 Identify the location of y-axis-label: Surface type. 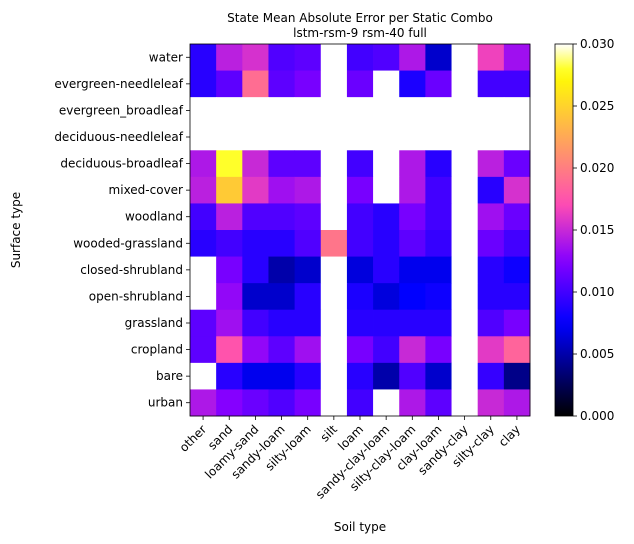
(16, 230).